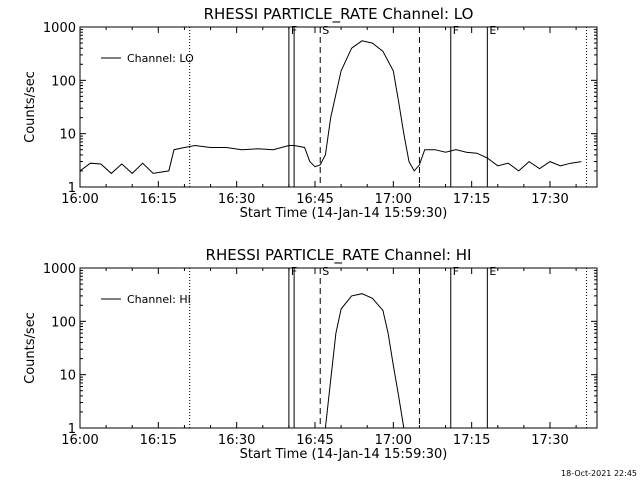  I want to click on chart-title: RHESSI PARTICLE_RATE Channel: HI, so click(339, 255).